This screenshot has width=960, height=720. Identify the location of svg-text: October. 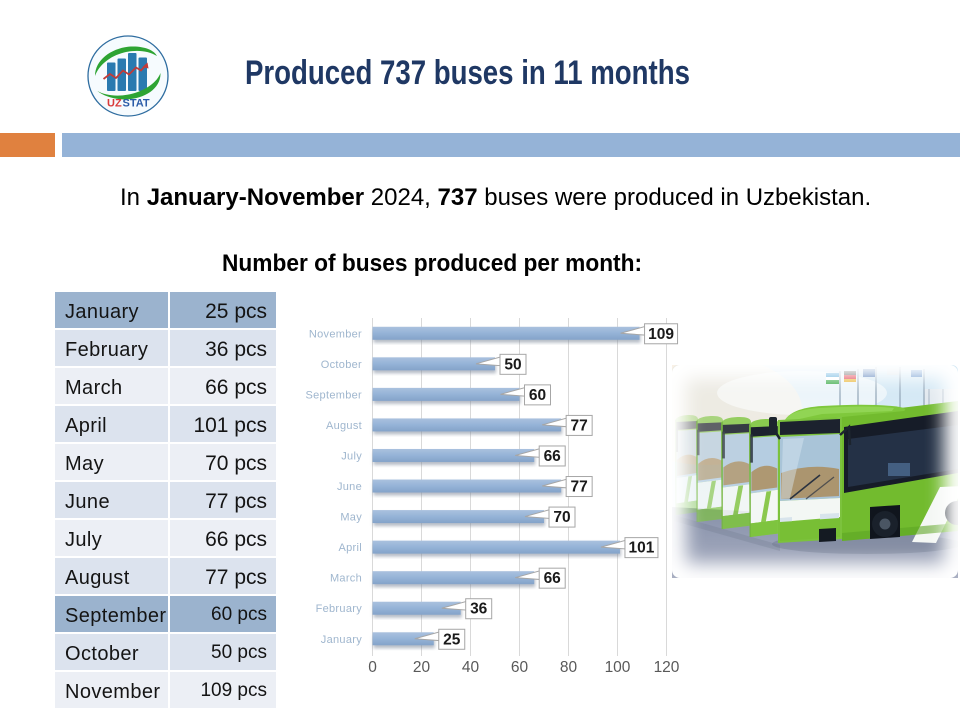
(341, 365).